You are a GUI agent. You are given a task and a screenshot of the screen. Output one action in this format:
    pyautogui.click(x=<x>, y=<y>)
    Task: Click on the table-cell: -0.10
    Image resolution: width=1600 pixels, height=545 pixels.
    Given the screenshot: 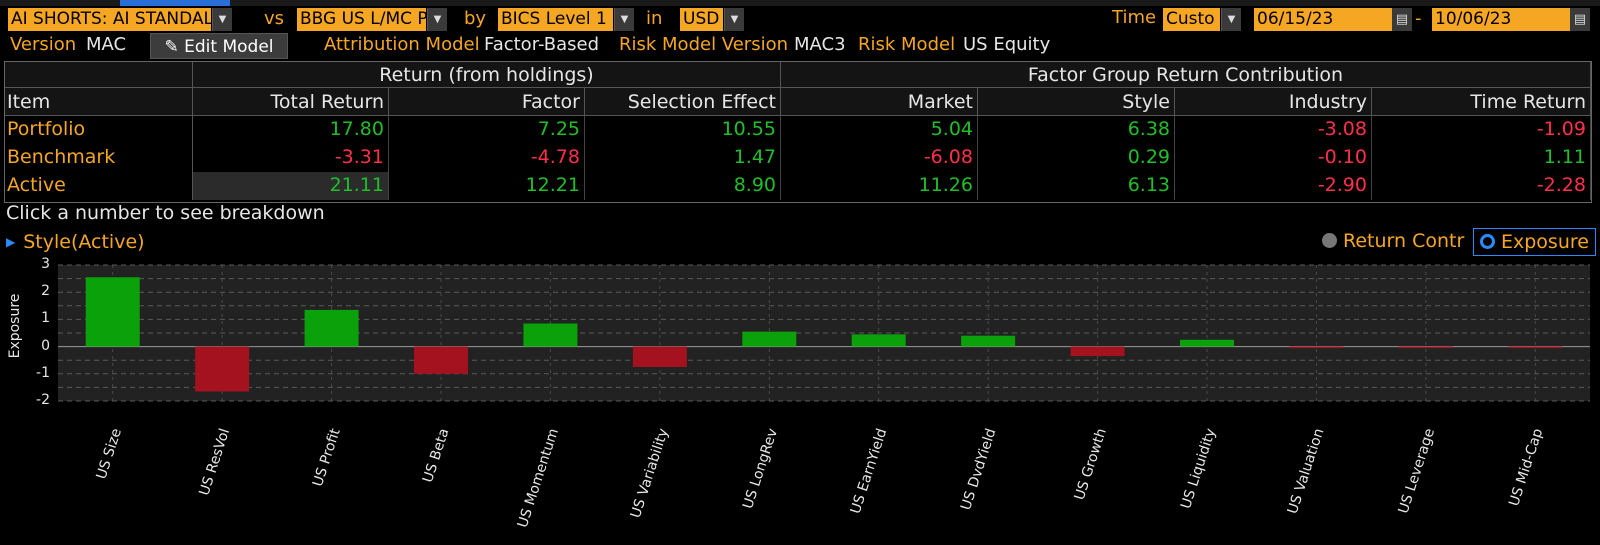 What is the action you would take?
    pyautogui.click(x=1273, y=158)
    